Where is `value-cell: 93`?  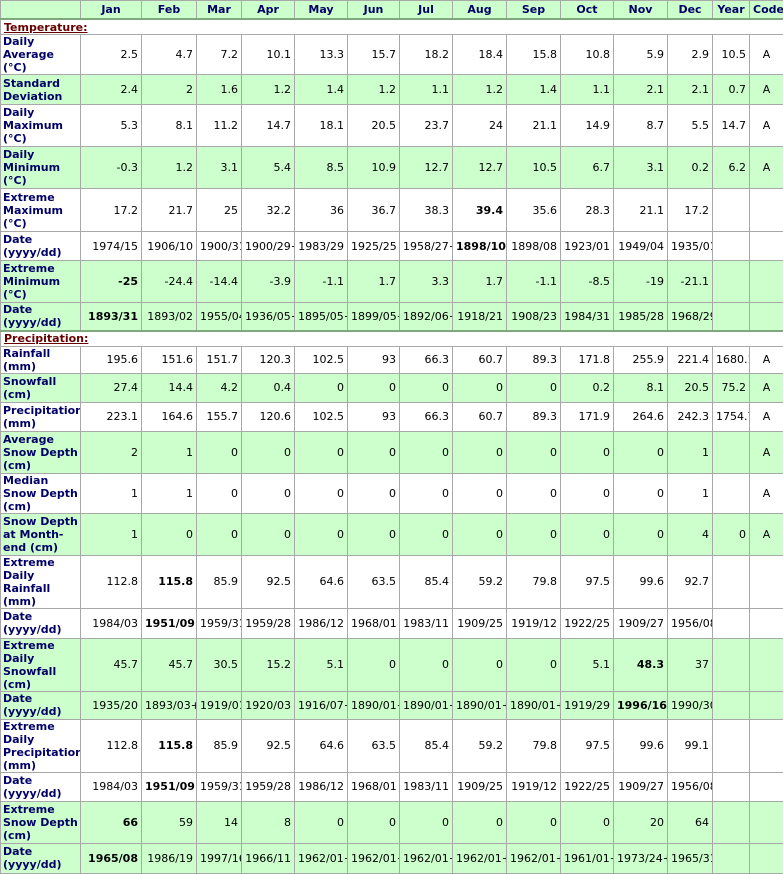
value-cell: 93 is located at coordinates (374, 359).